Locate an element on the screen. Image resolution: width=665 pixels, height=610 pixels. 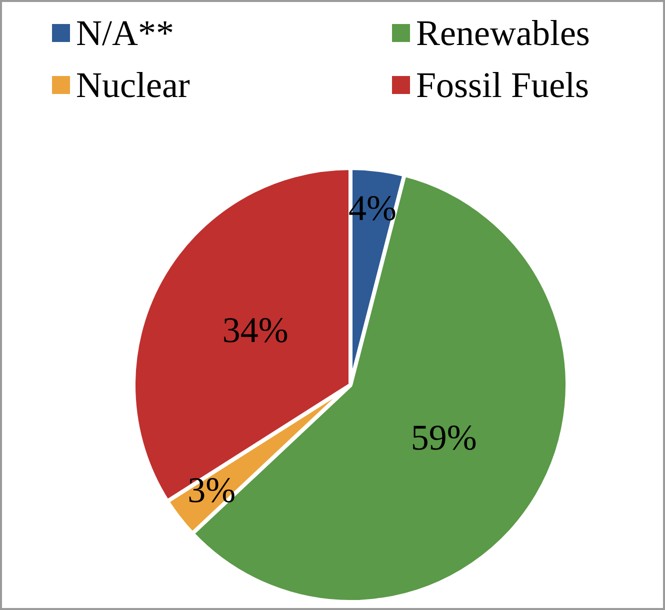
legend-label: Nuclear is located at coordinates (133, 85).